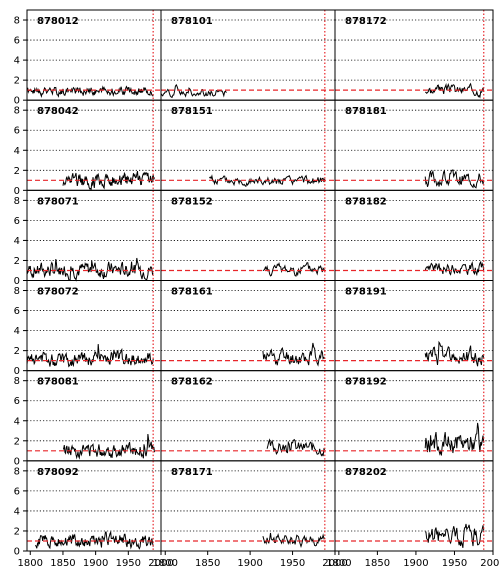  I want to click on ytick-label-6-row-4: 6, so click(17, 401).